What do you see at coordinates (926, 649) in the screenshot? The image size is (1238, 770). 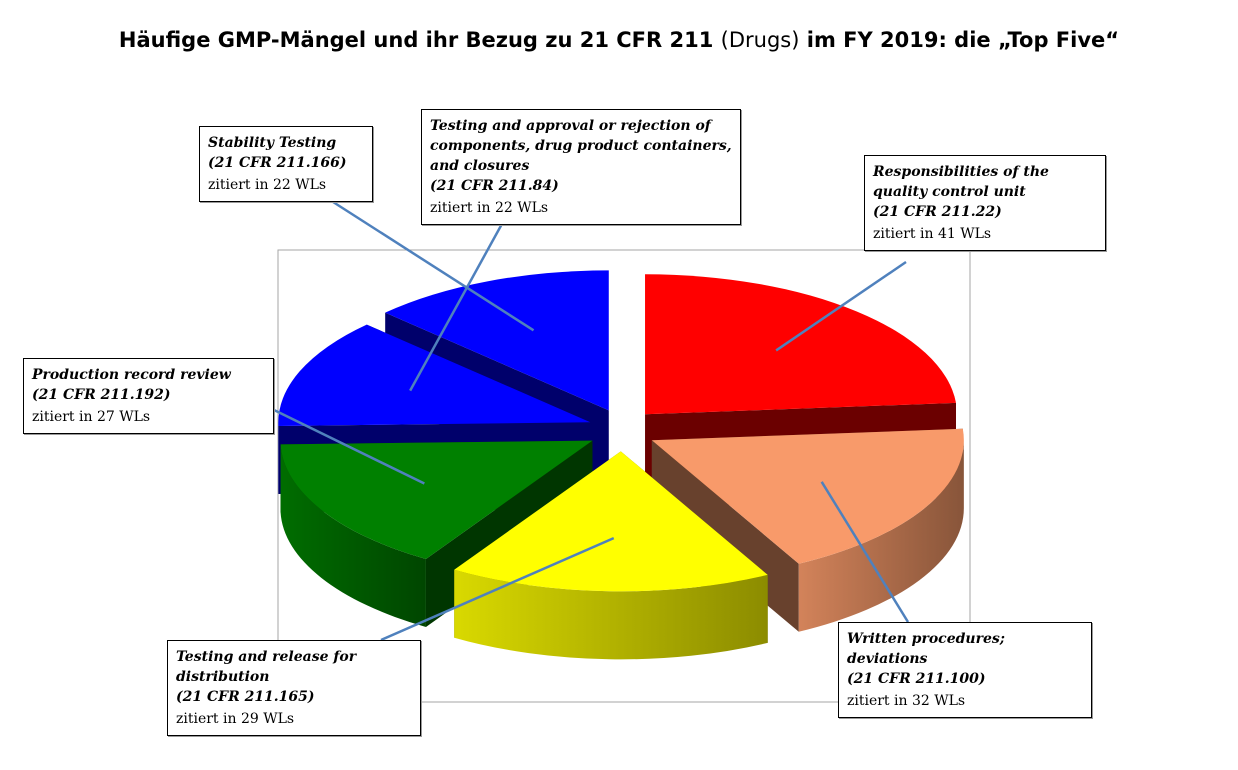 I see `callout-label: Written procedures; deviations` at bounding box center [926, 649].